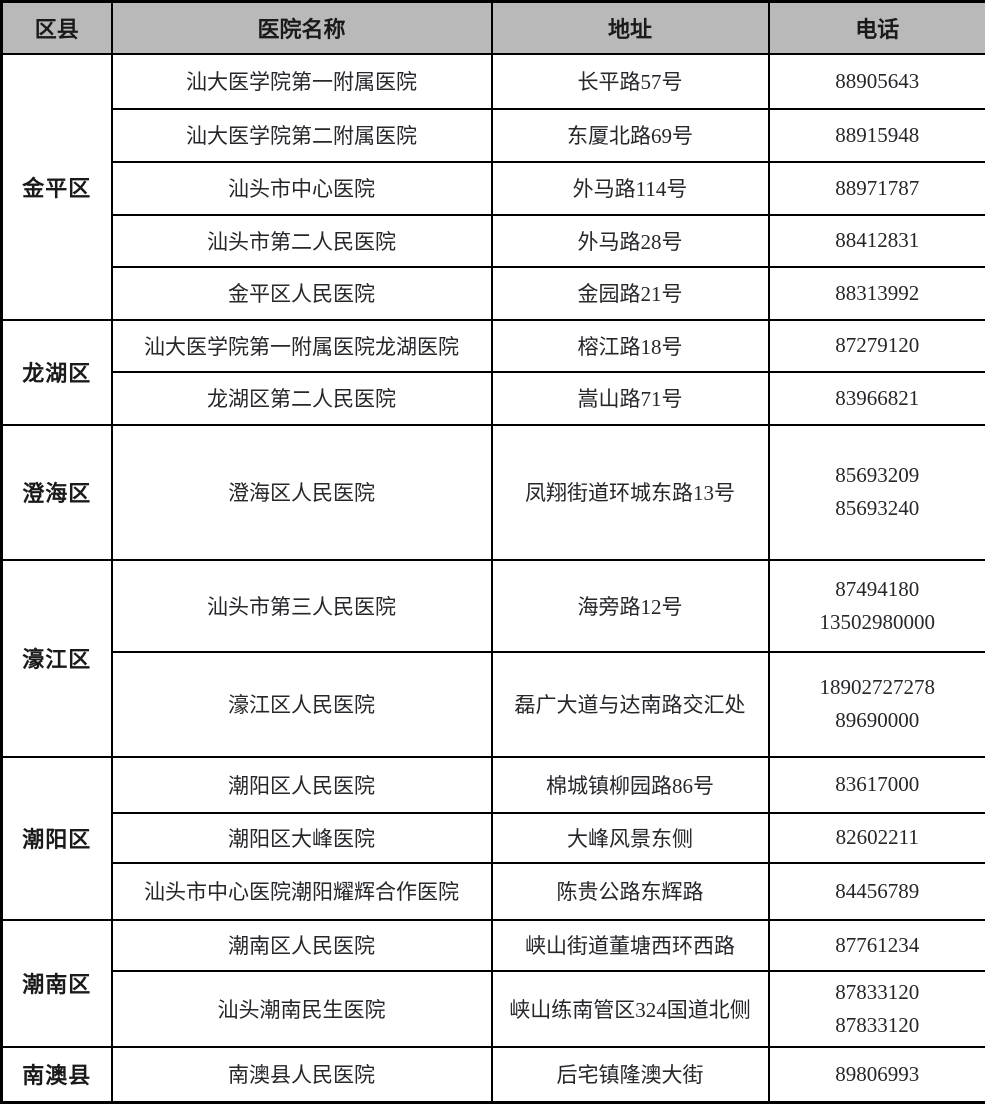  I want to click on hospital-cell: 澄海区人民医院, so click(302, 492).